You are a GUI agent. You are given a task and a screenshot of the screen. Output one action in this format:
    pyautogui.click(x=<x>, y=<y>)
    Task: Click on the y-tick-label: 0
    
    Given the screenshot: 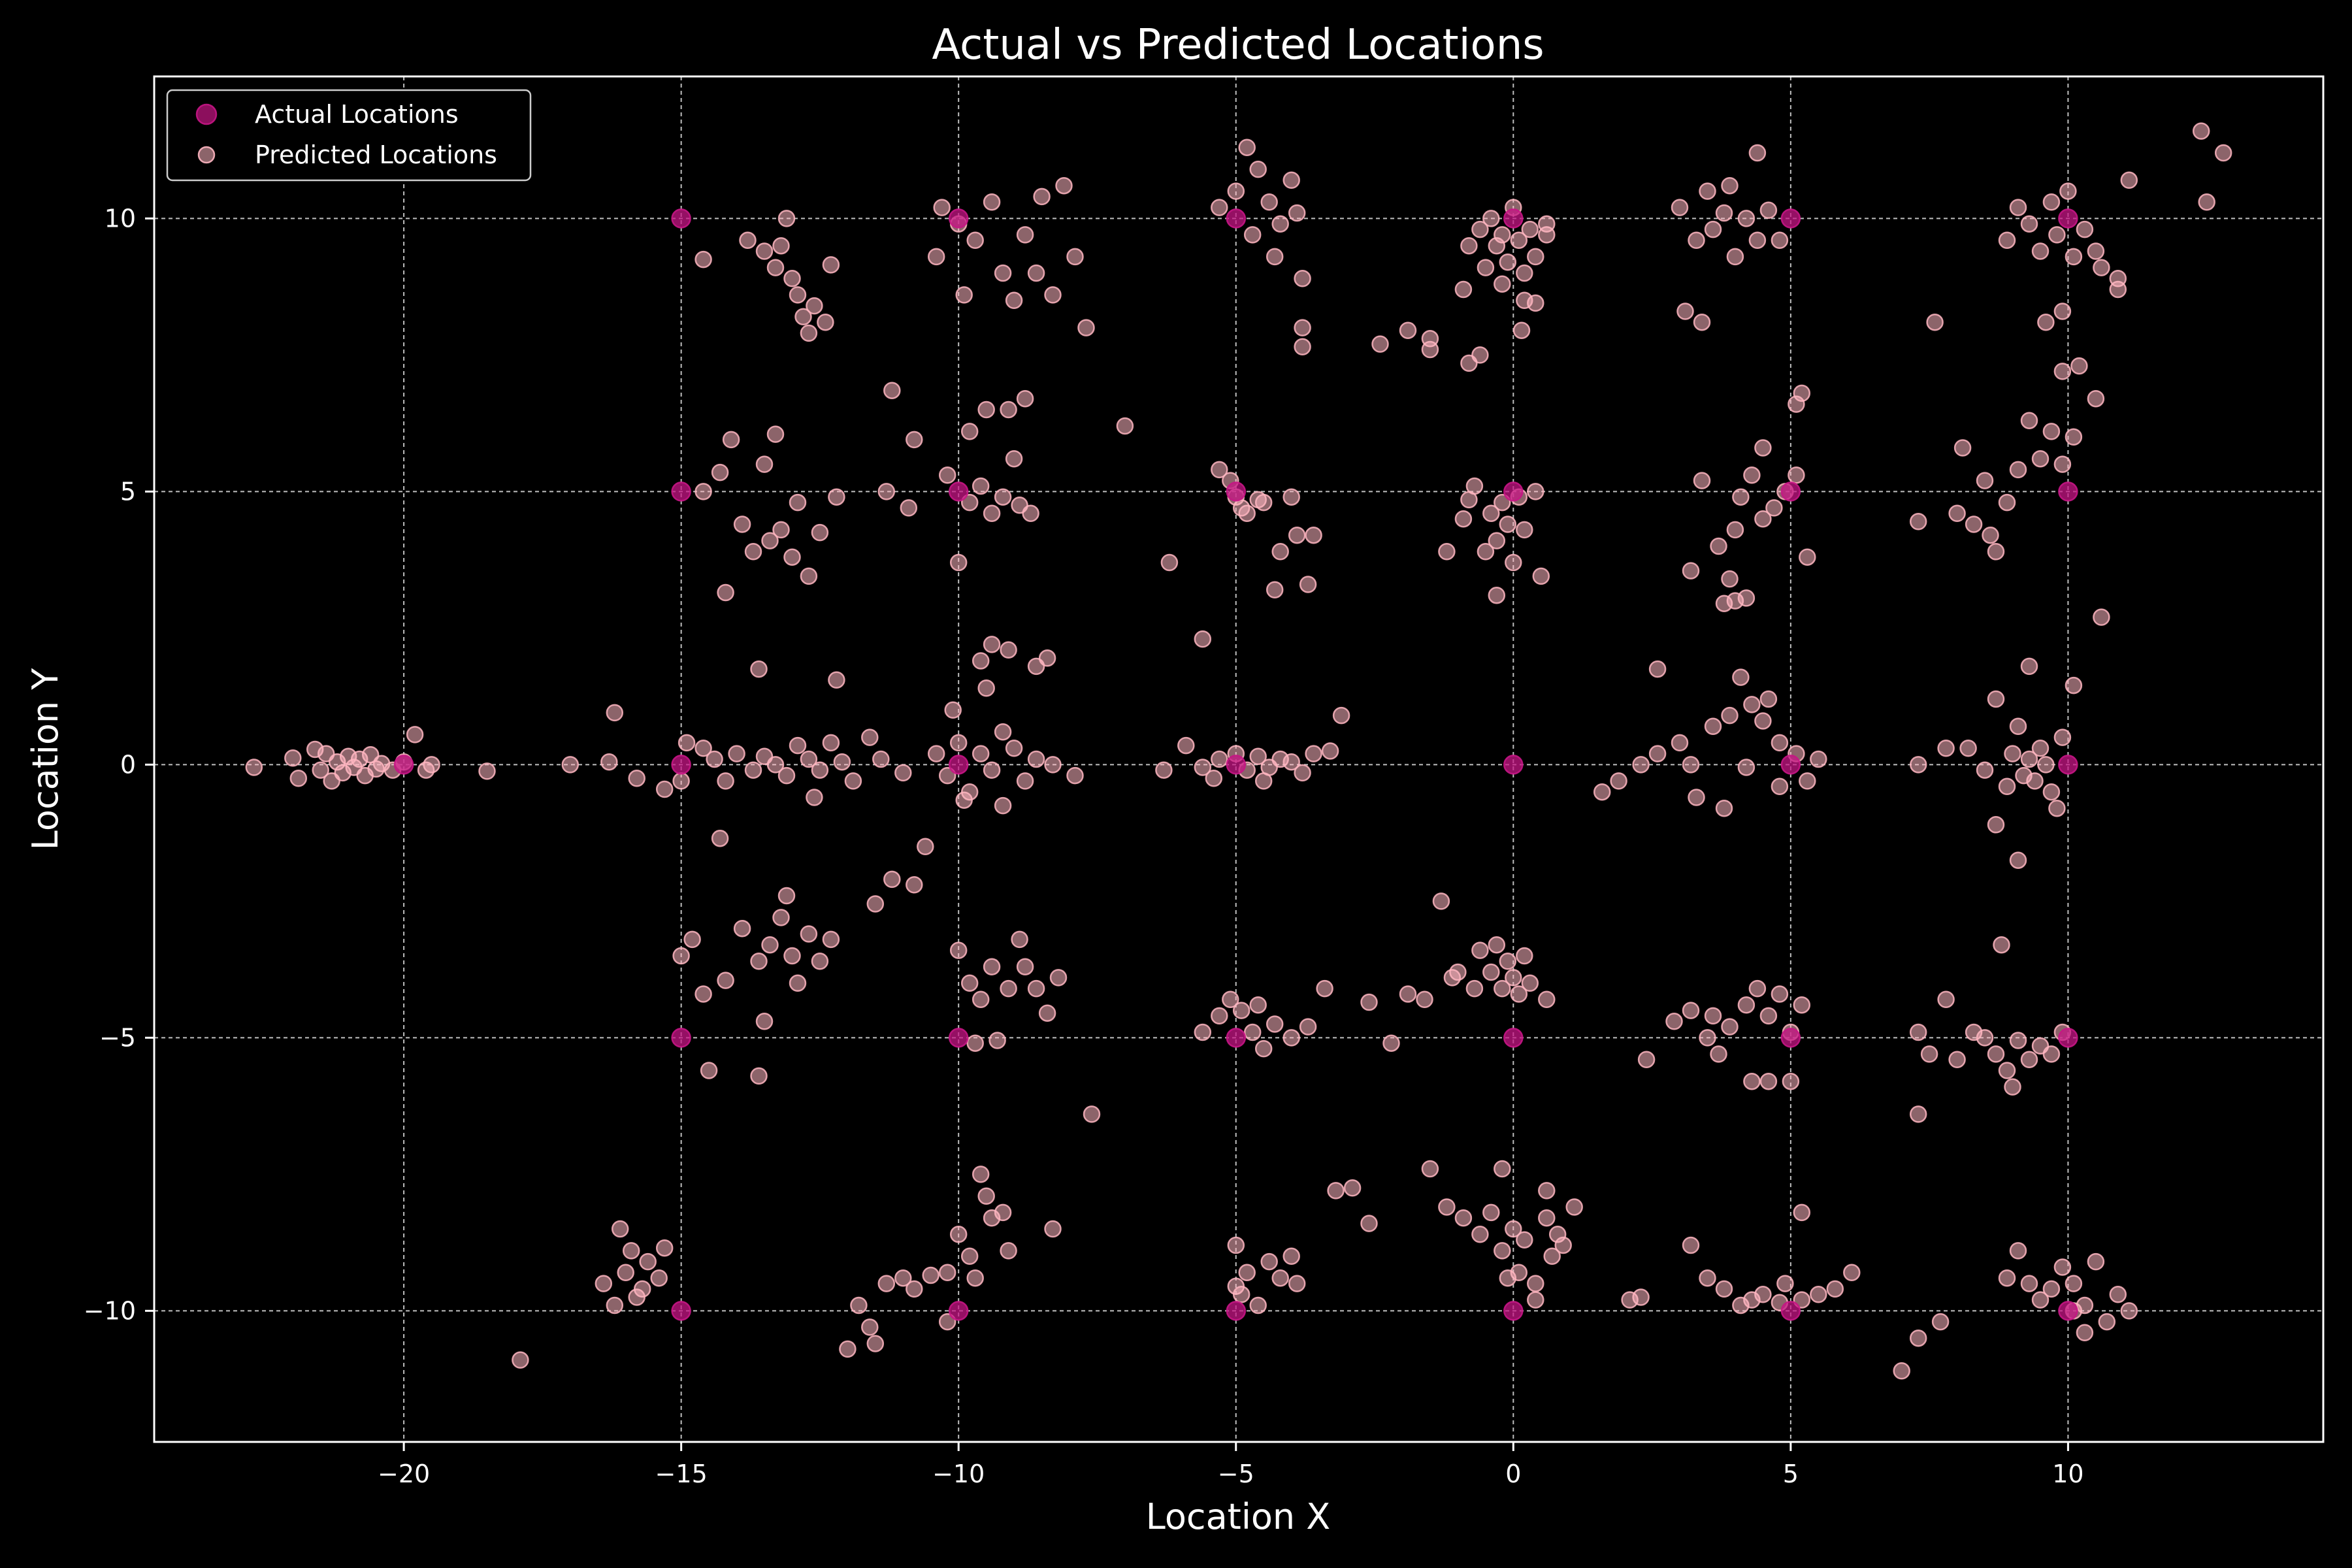 What is the action you would take?
    pyautogui.click(x=128, y=764)
    